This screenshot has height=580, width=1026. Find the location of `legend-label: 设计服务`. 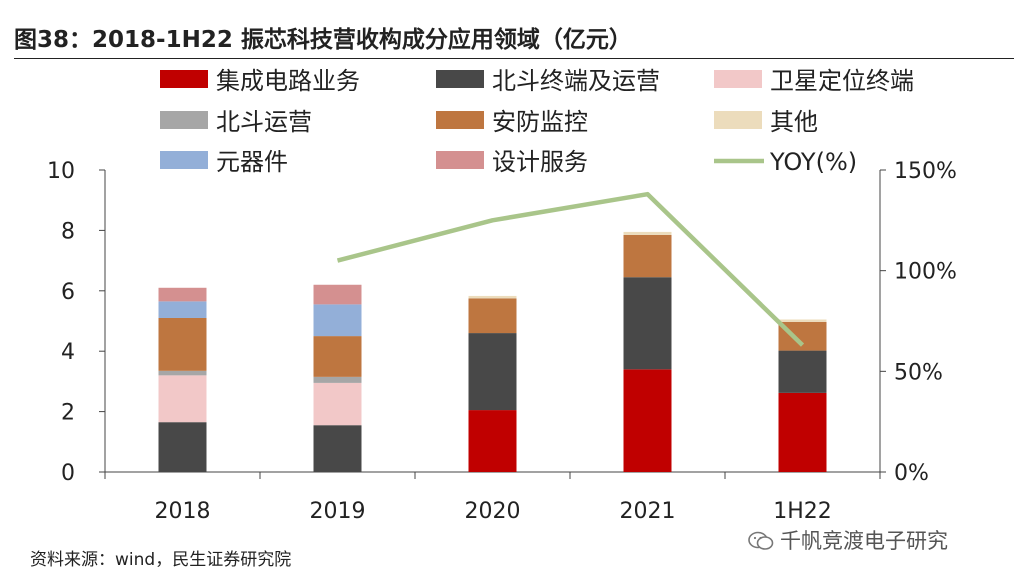

legend-label: 设计服务 is located at coordinates (540, 162).